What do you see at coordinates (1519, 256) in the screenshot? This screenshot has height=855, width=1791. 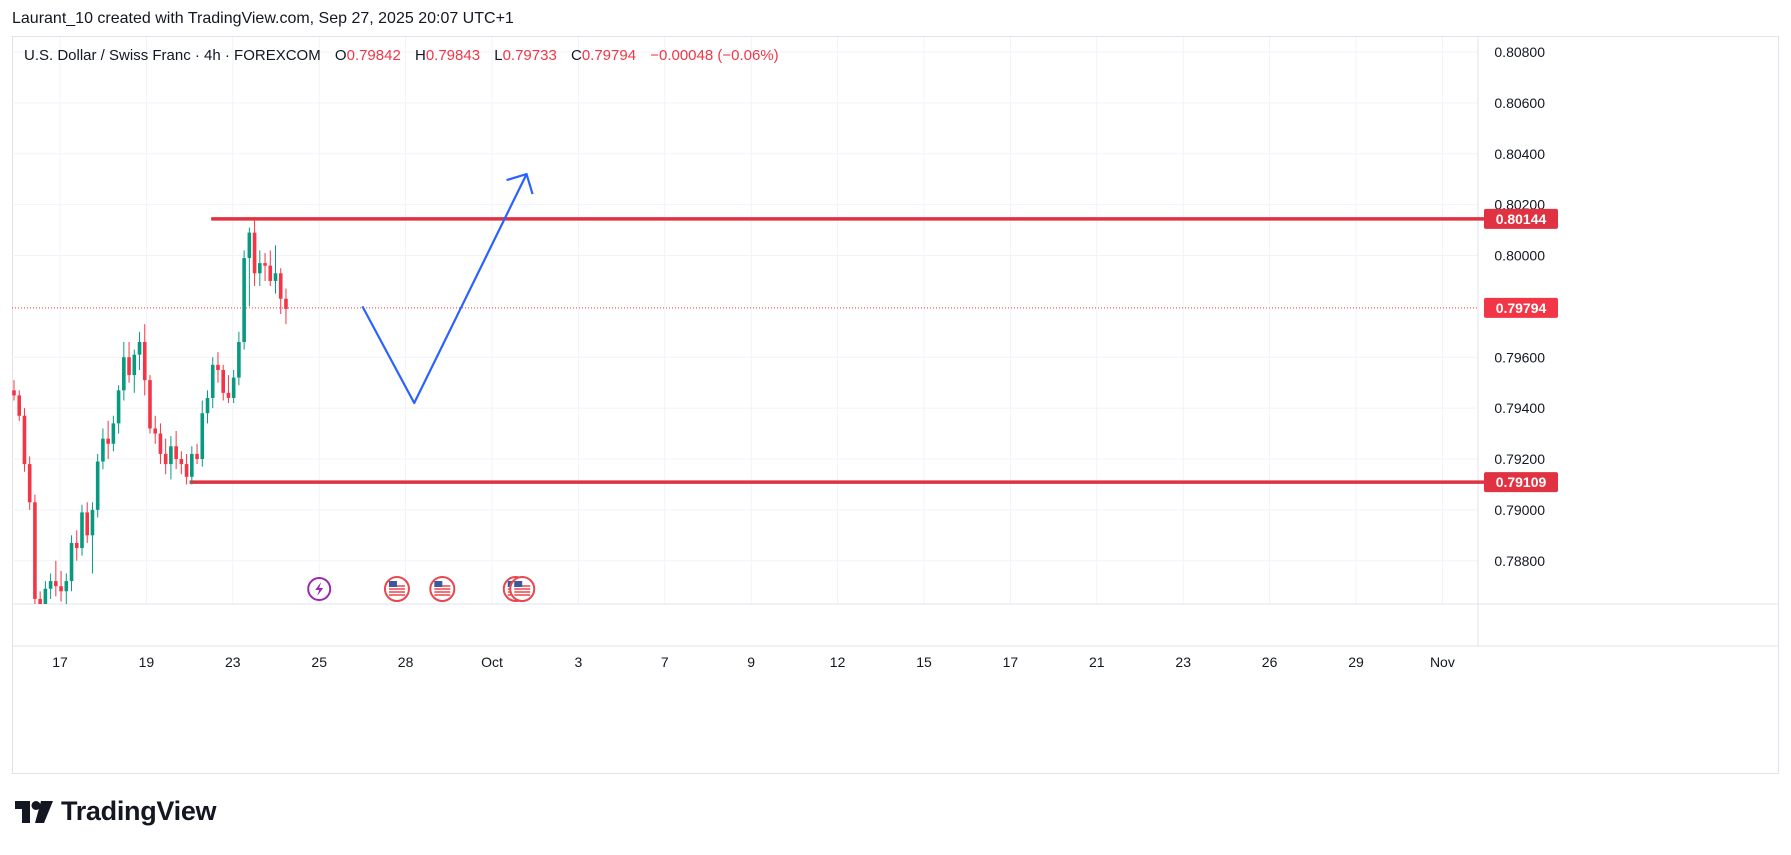 I see `price-tick-label: 0.80000` at bounding box center [1519, 256].